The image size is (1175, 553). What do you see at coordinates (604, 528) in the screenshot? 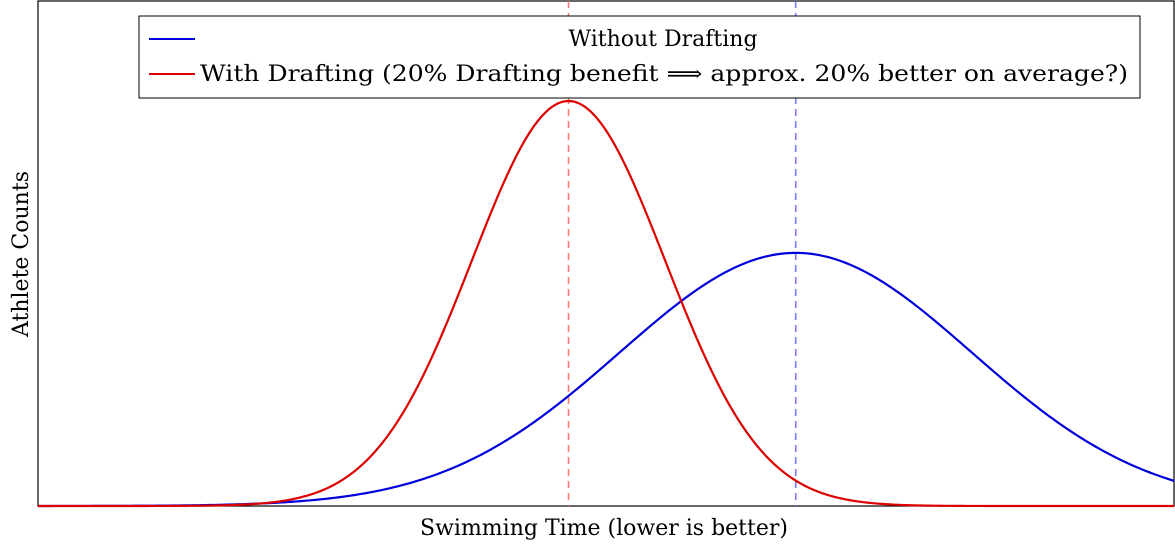
I see `x-axis-label: Swimming Time (lower is better)` at bounding box center [604, 528].